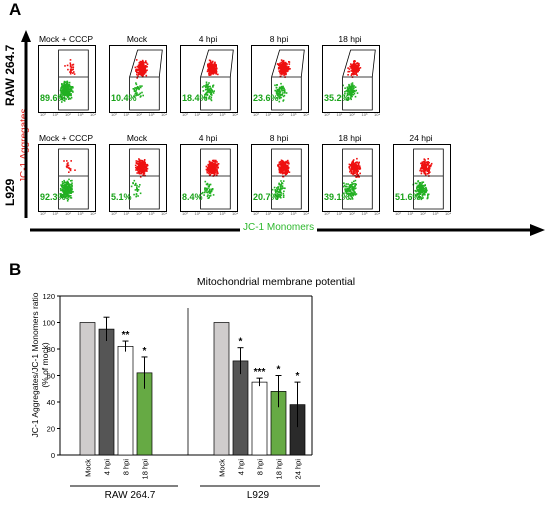 The width and height of the screenshot is (550, 505). Describe the element at coordinates (15, 269) in the screenshot. I see `panel-b-letter: B` at that location.